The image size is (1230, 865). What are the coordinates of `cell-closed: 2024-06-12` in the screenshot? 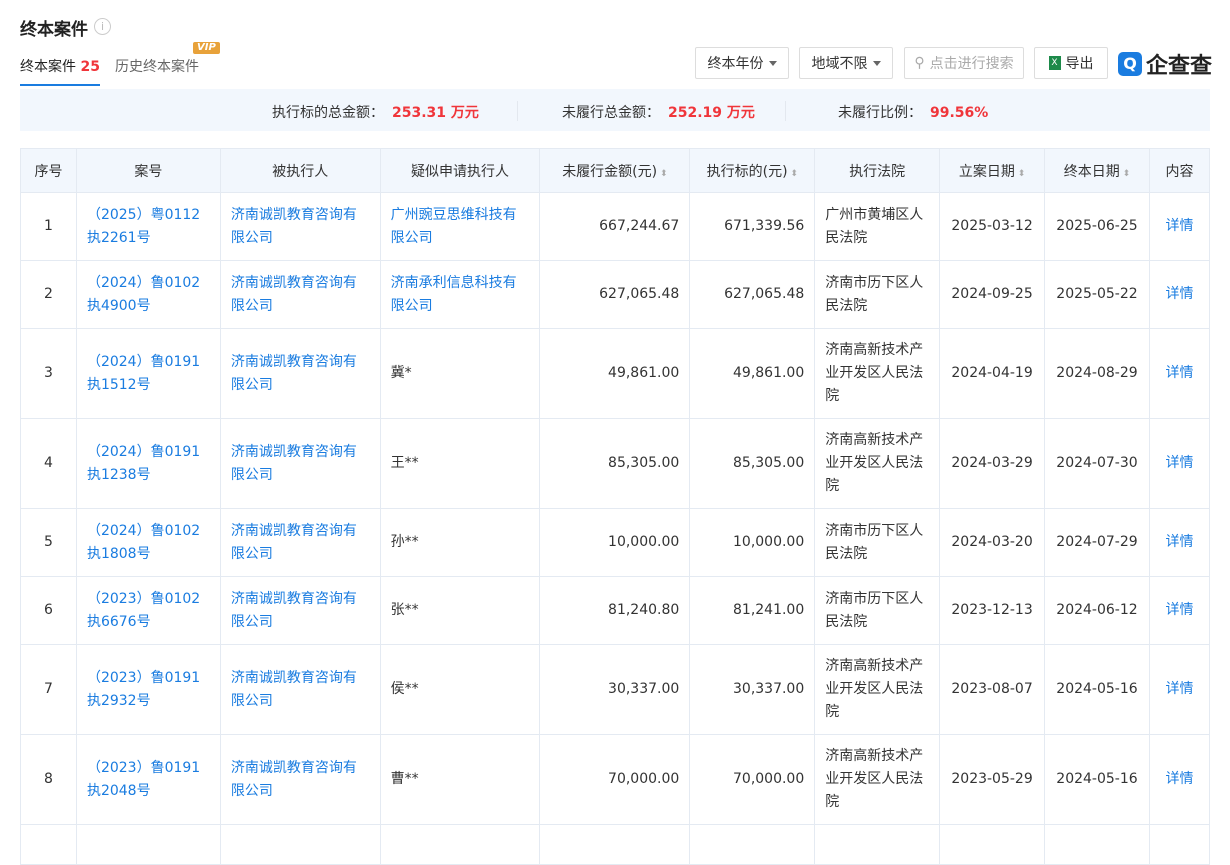 It's located at (1097, 610).